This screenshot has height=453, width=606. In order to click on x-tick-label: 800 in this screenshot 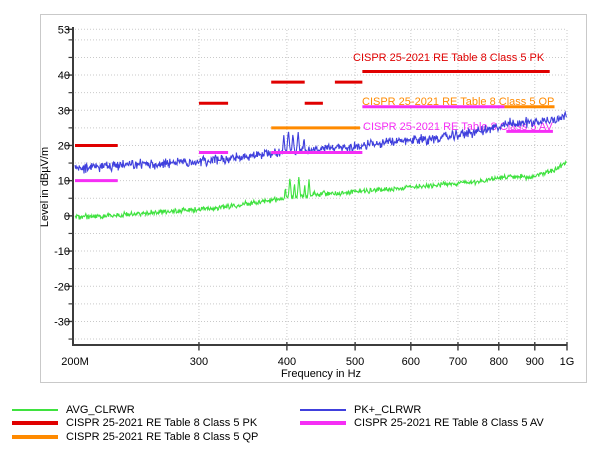, I will do `click(499, 362)`.